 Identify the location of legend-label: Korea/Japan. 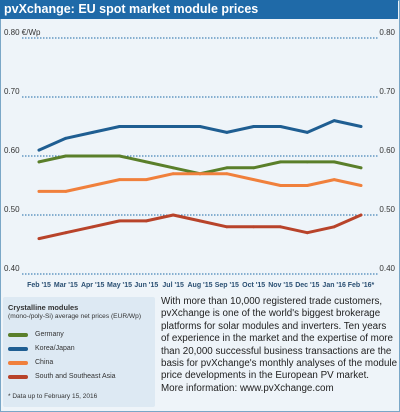
(55, 348).